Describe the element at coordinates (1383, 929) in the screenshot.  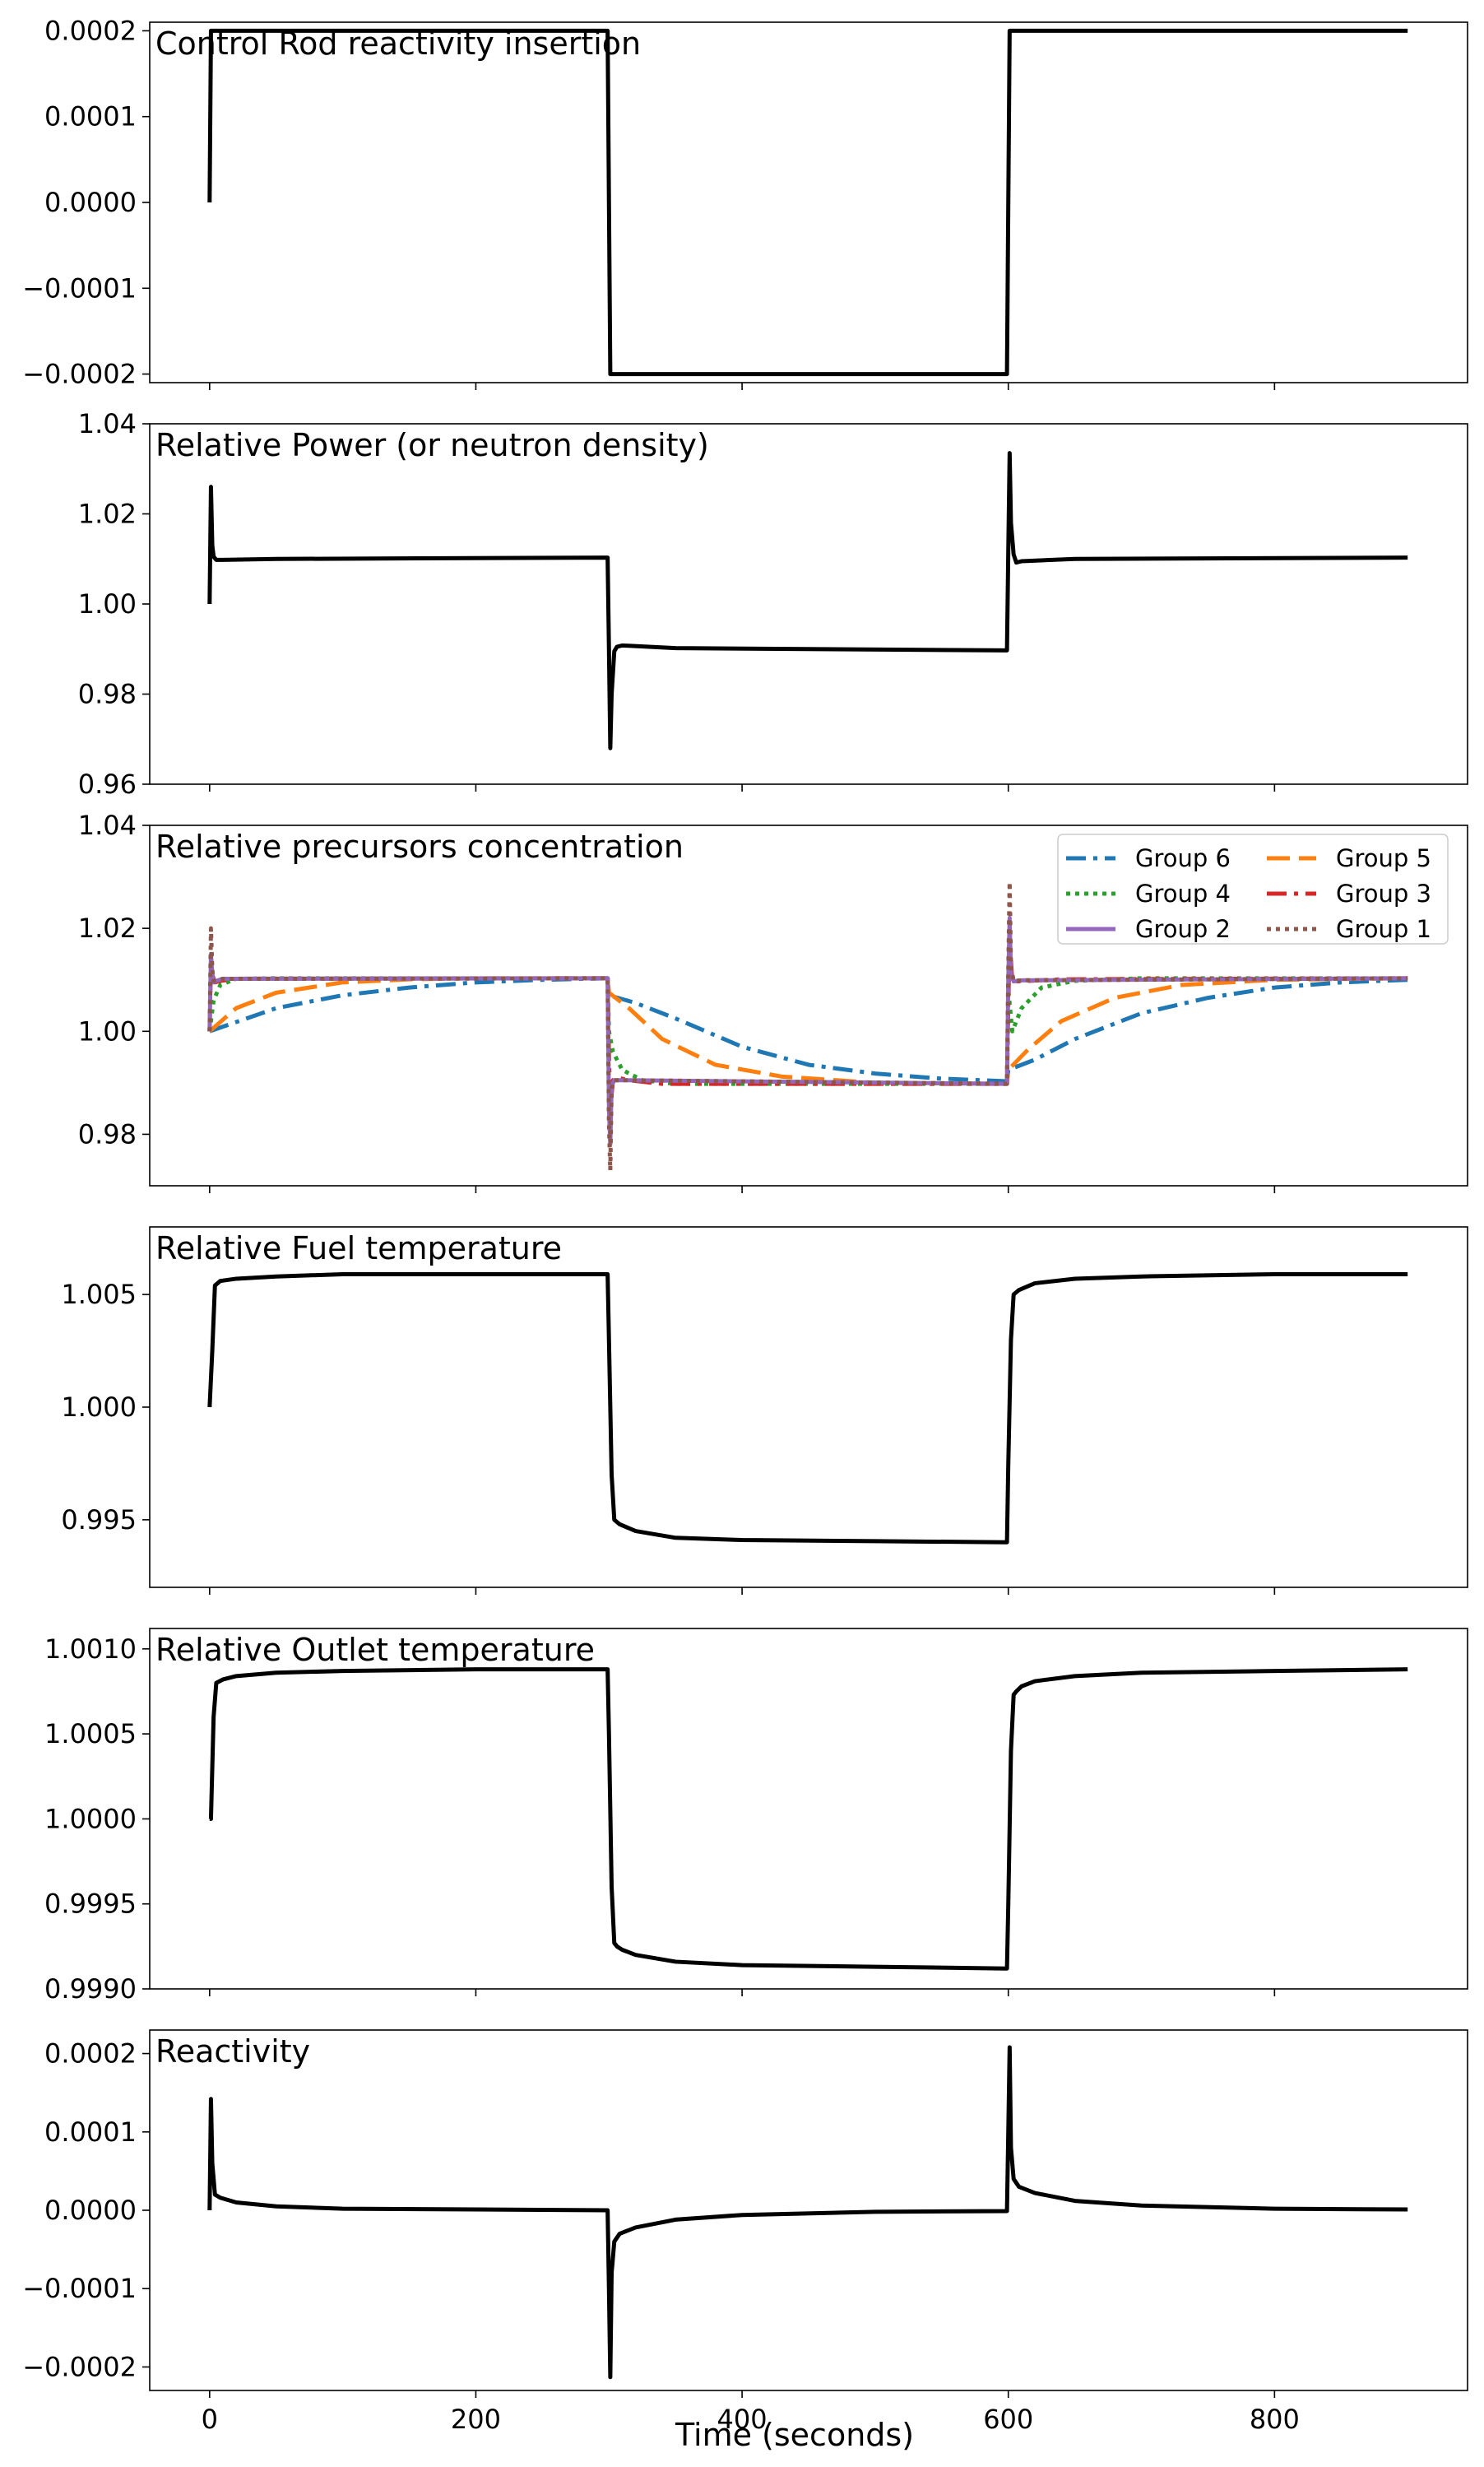
I see `legend-label: Group 1` at that location.